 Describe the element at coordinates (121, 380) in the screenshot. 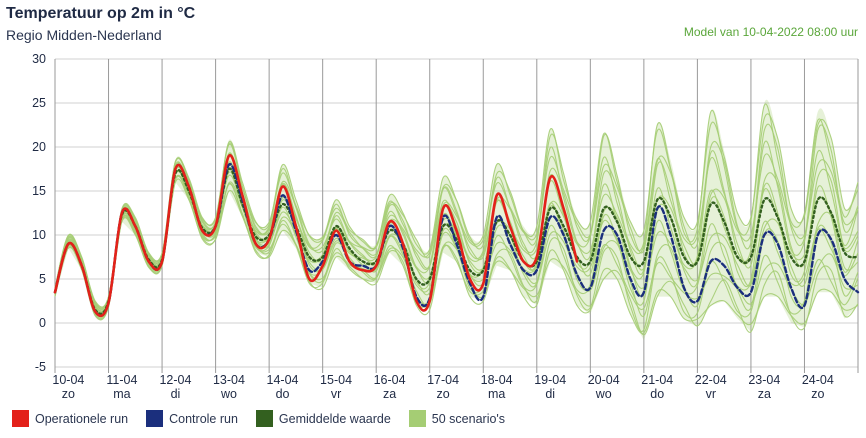

I see `x-tick-date: 11-04` at that location.